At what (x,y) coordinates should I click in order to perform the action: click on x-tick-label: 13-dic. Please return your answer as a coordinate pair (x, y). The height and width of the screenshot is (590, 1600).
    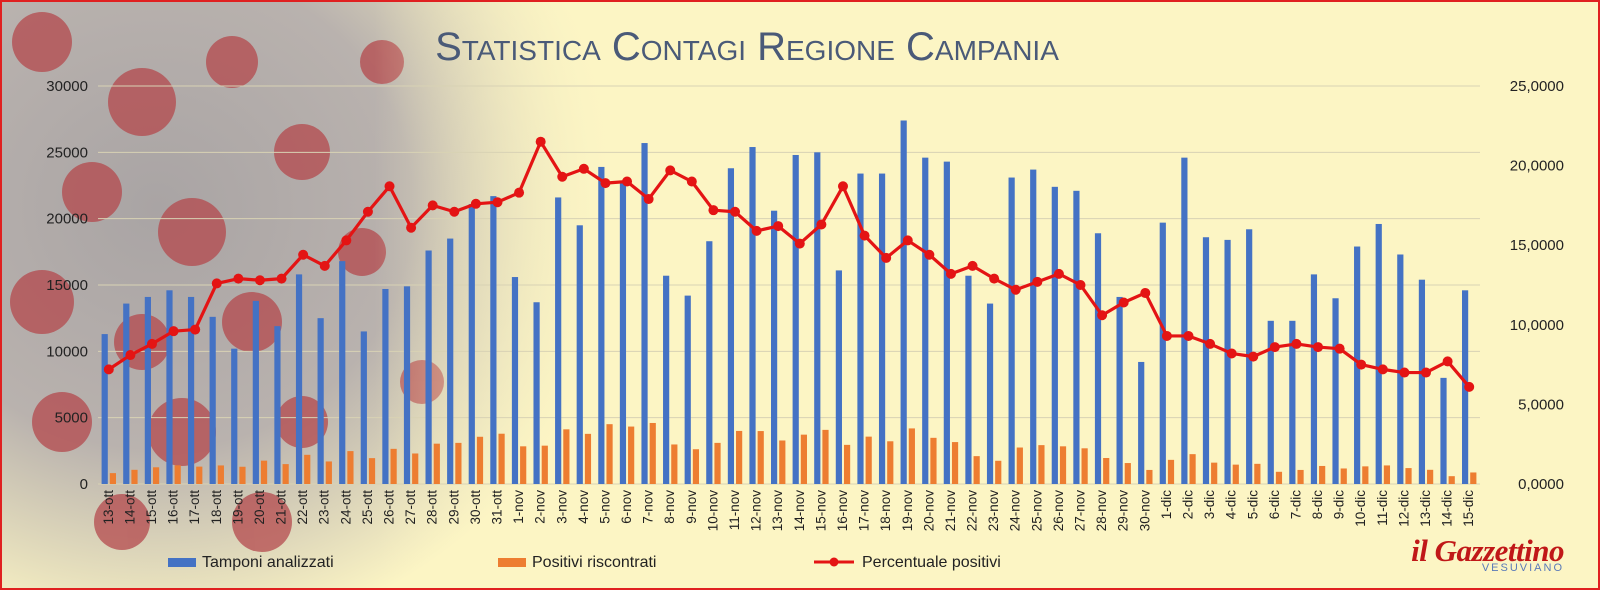
    Looking at the image, I should click on (1425, 508).